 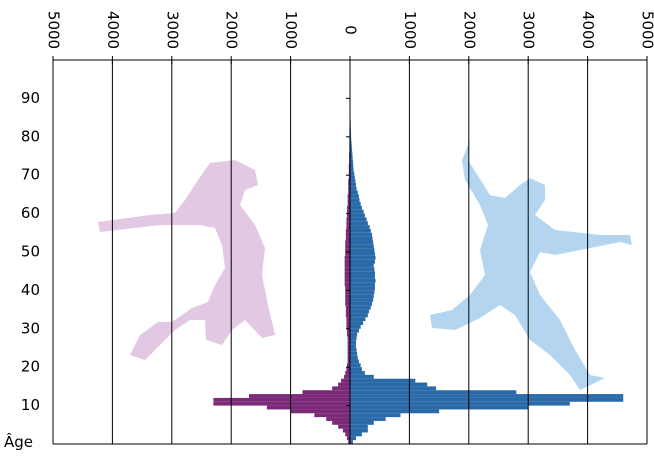 I want to click on y-tick-label: 80, so click(x=30, y=136).